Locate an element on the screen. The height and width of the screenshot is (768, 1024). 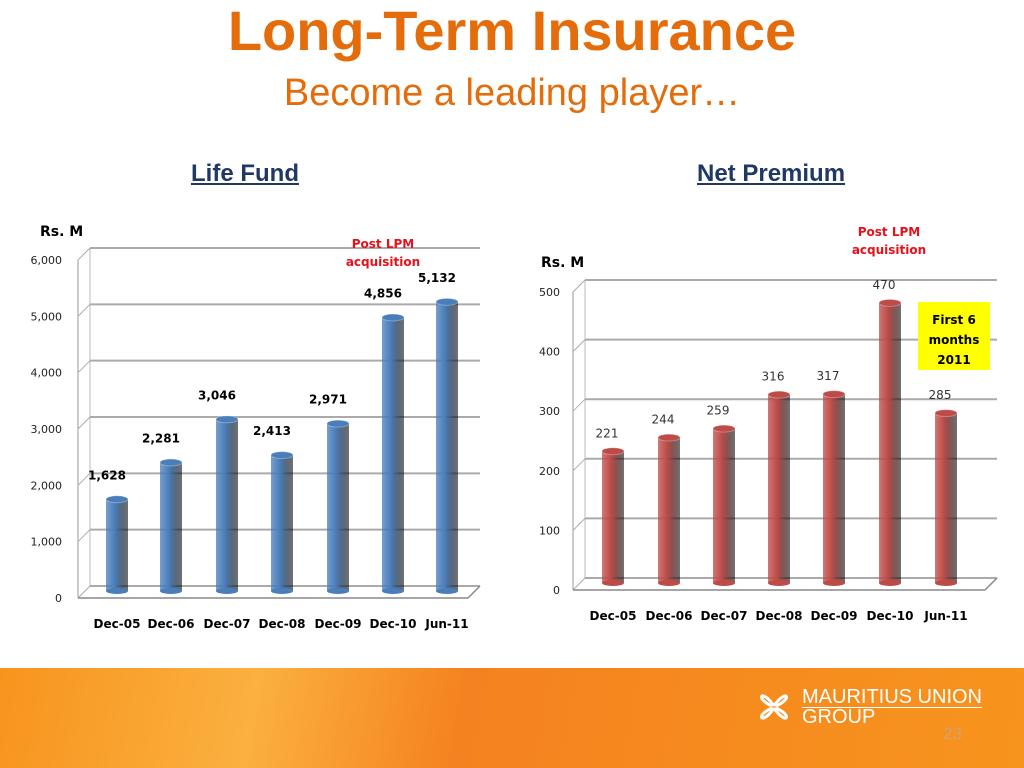
clover-logo-icon is located at coordinates (774, 707).